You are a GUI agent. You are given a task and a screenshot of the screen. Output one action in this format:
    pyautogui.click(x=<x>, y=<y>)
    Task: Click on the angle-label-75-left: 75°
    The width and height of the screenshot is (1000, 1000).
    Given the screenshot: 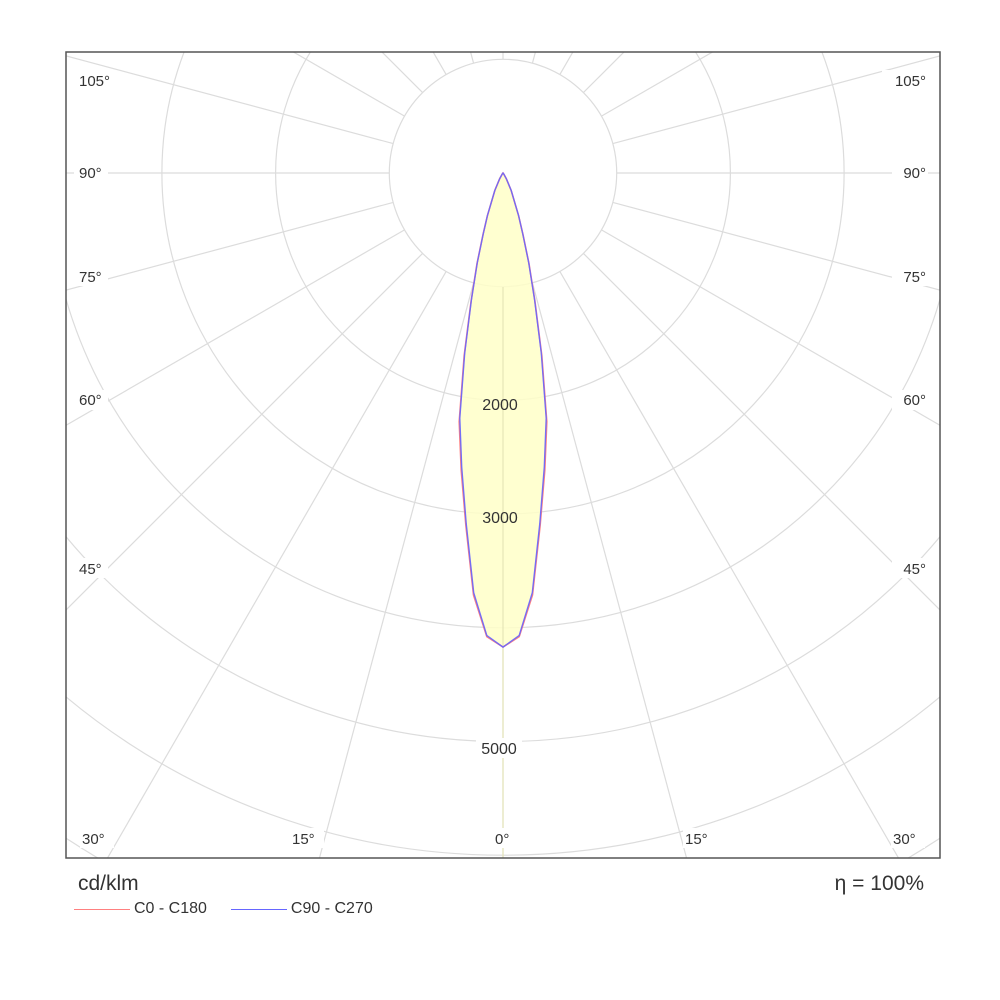 What is the action you would take?
    pyautogui.click(x=90, y=277)
    